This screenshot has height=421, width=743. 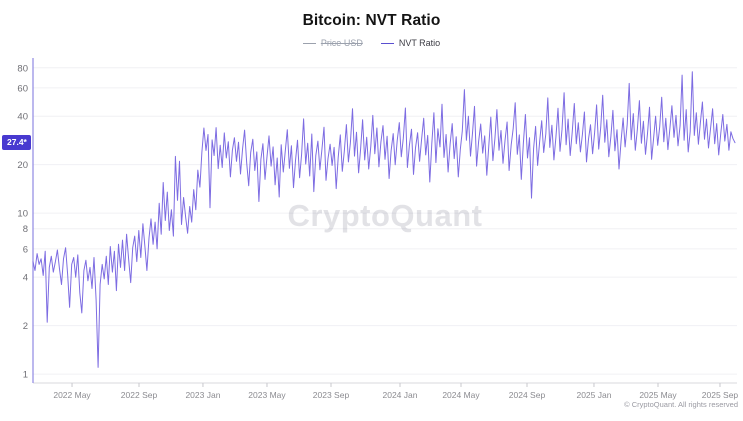 I want to click on legend-item-nvt-ratio: NVT Ratio, so click(x=410, y=43).